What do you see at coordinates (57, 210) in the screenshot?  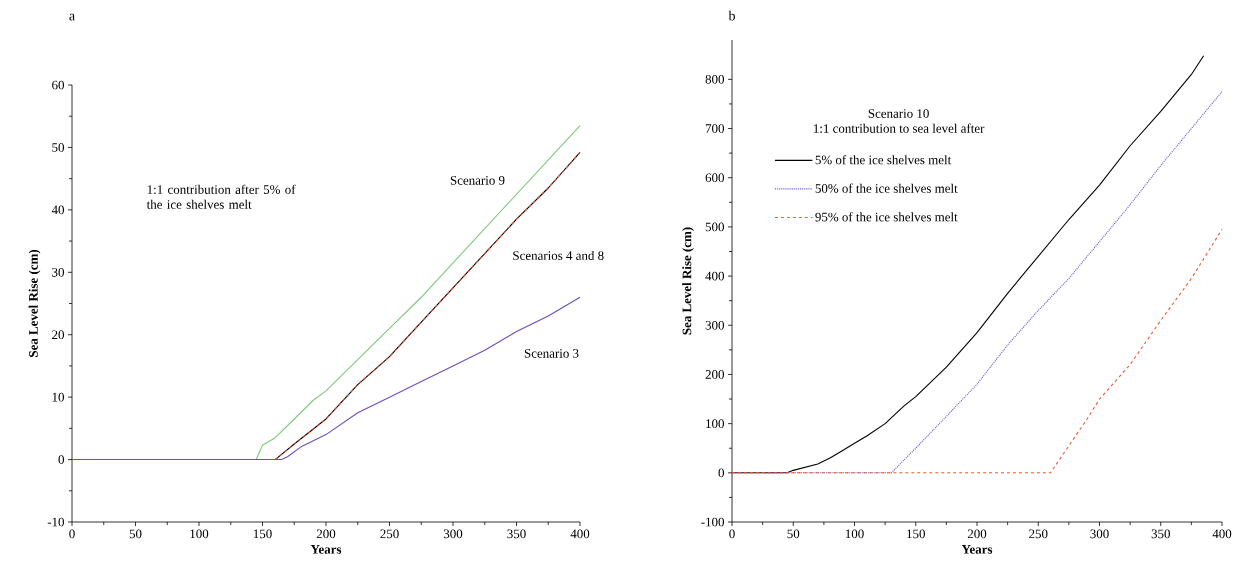 I see `y-tick-label: 40` at bounding box center [57, 210].